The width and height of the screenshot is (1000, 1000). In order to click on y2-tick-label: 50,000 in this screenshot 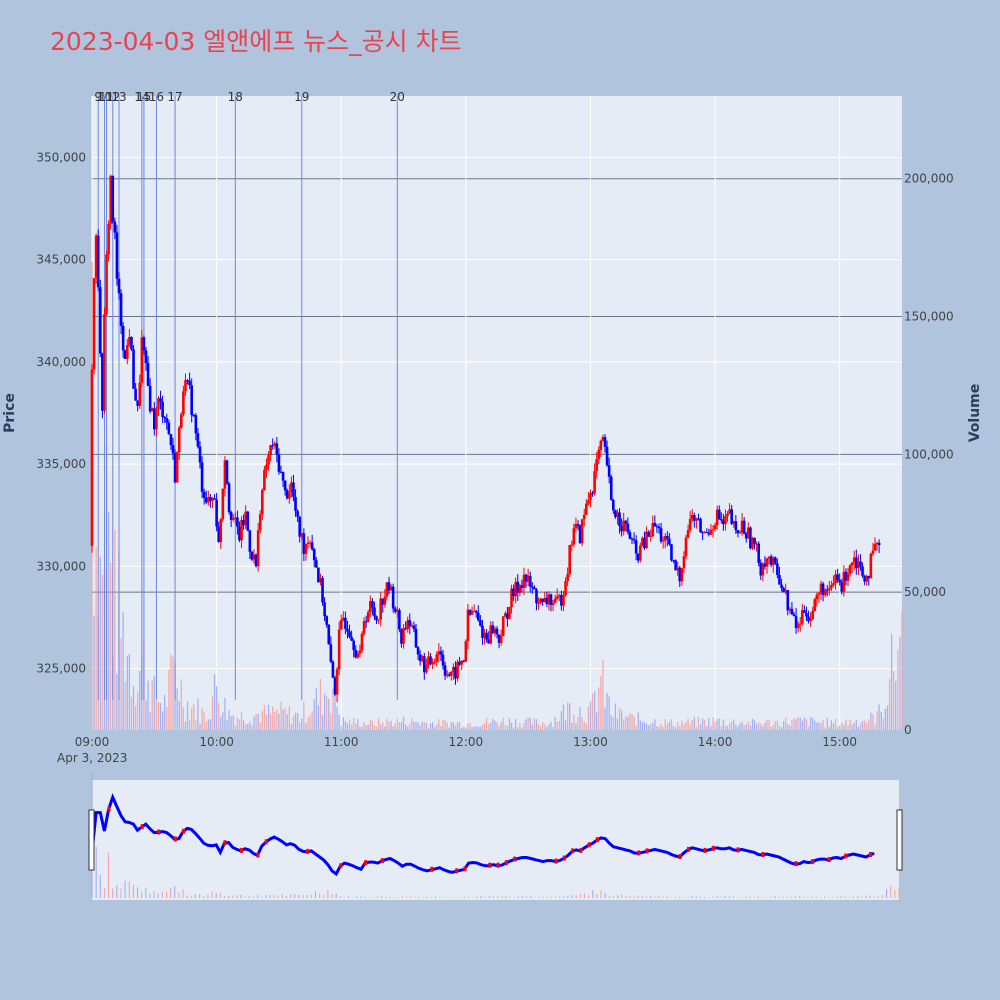, I will do `click(925, 592)`.